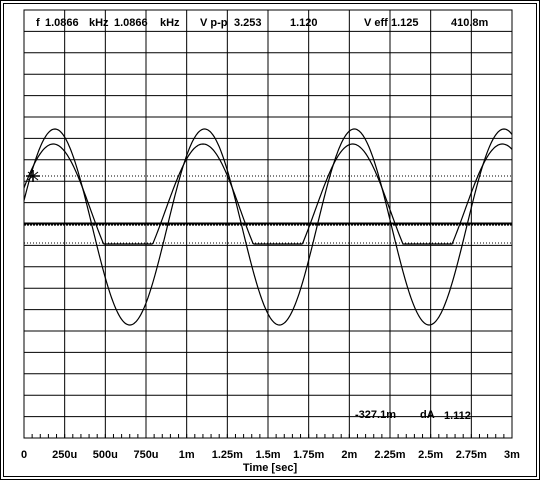 Image resolution: width=540 pixels, height=480 pixels. I want to click on trigger-marker, so click(33, 176).